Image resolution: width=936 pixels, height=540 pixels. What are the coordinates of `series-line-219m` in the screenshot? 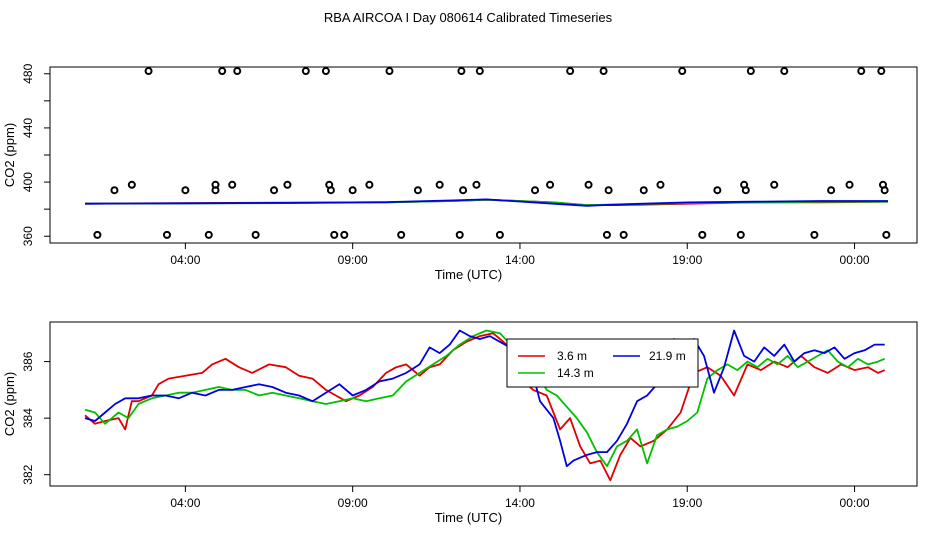 It's located at (486, 202).